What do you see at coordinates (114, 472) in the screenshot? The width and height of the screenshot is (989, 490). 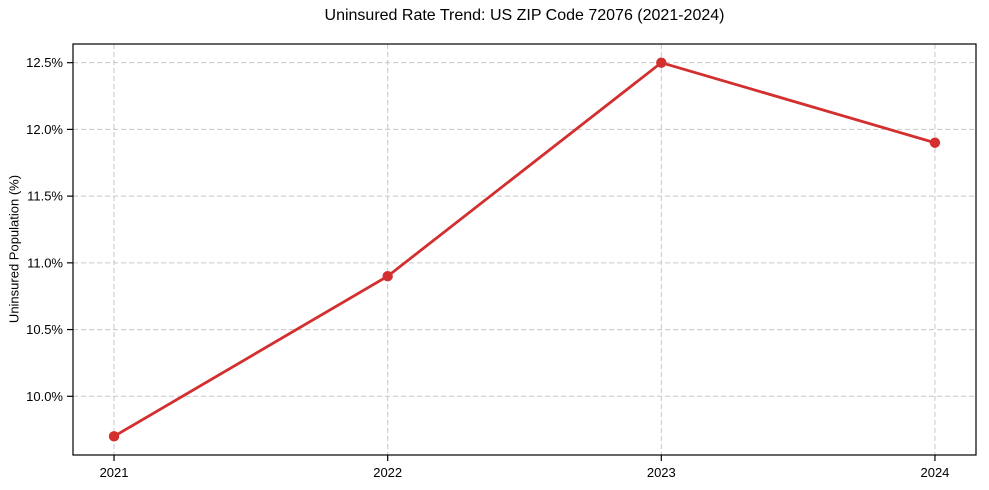 I see `x-tick-label: 2021` at bounding box center [114, 472].